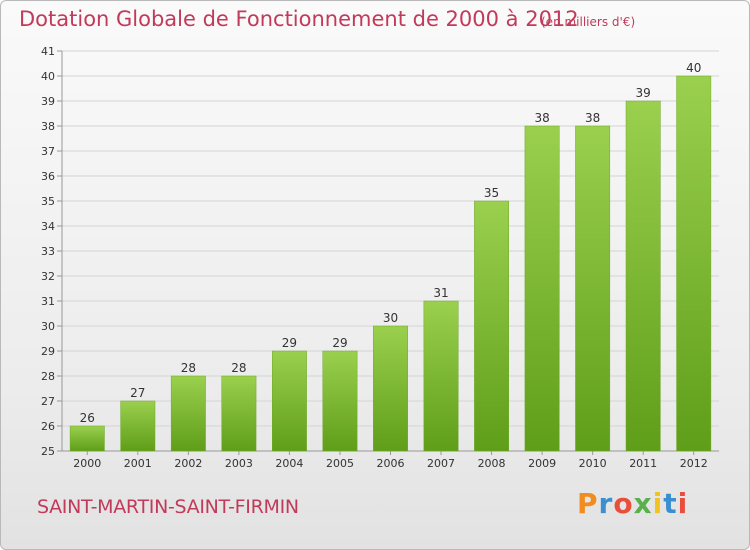 The image size is (750, 550). What do you see at coordinates (48, 101) in the screenshot?
I see `y-tick-label: 39` at bounding box center [48, 101].